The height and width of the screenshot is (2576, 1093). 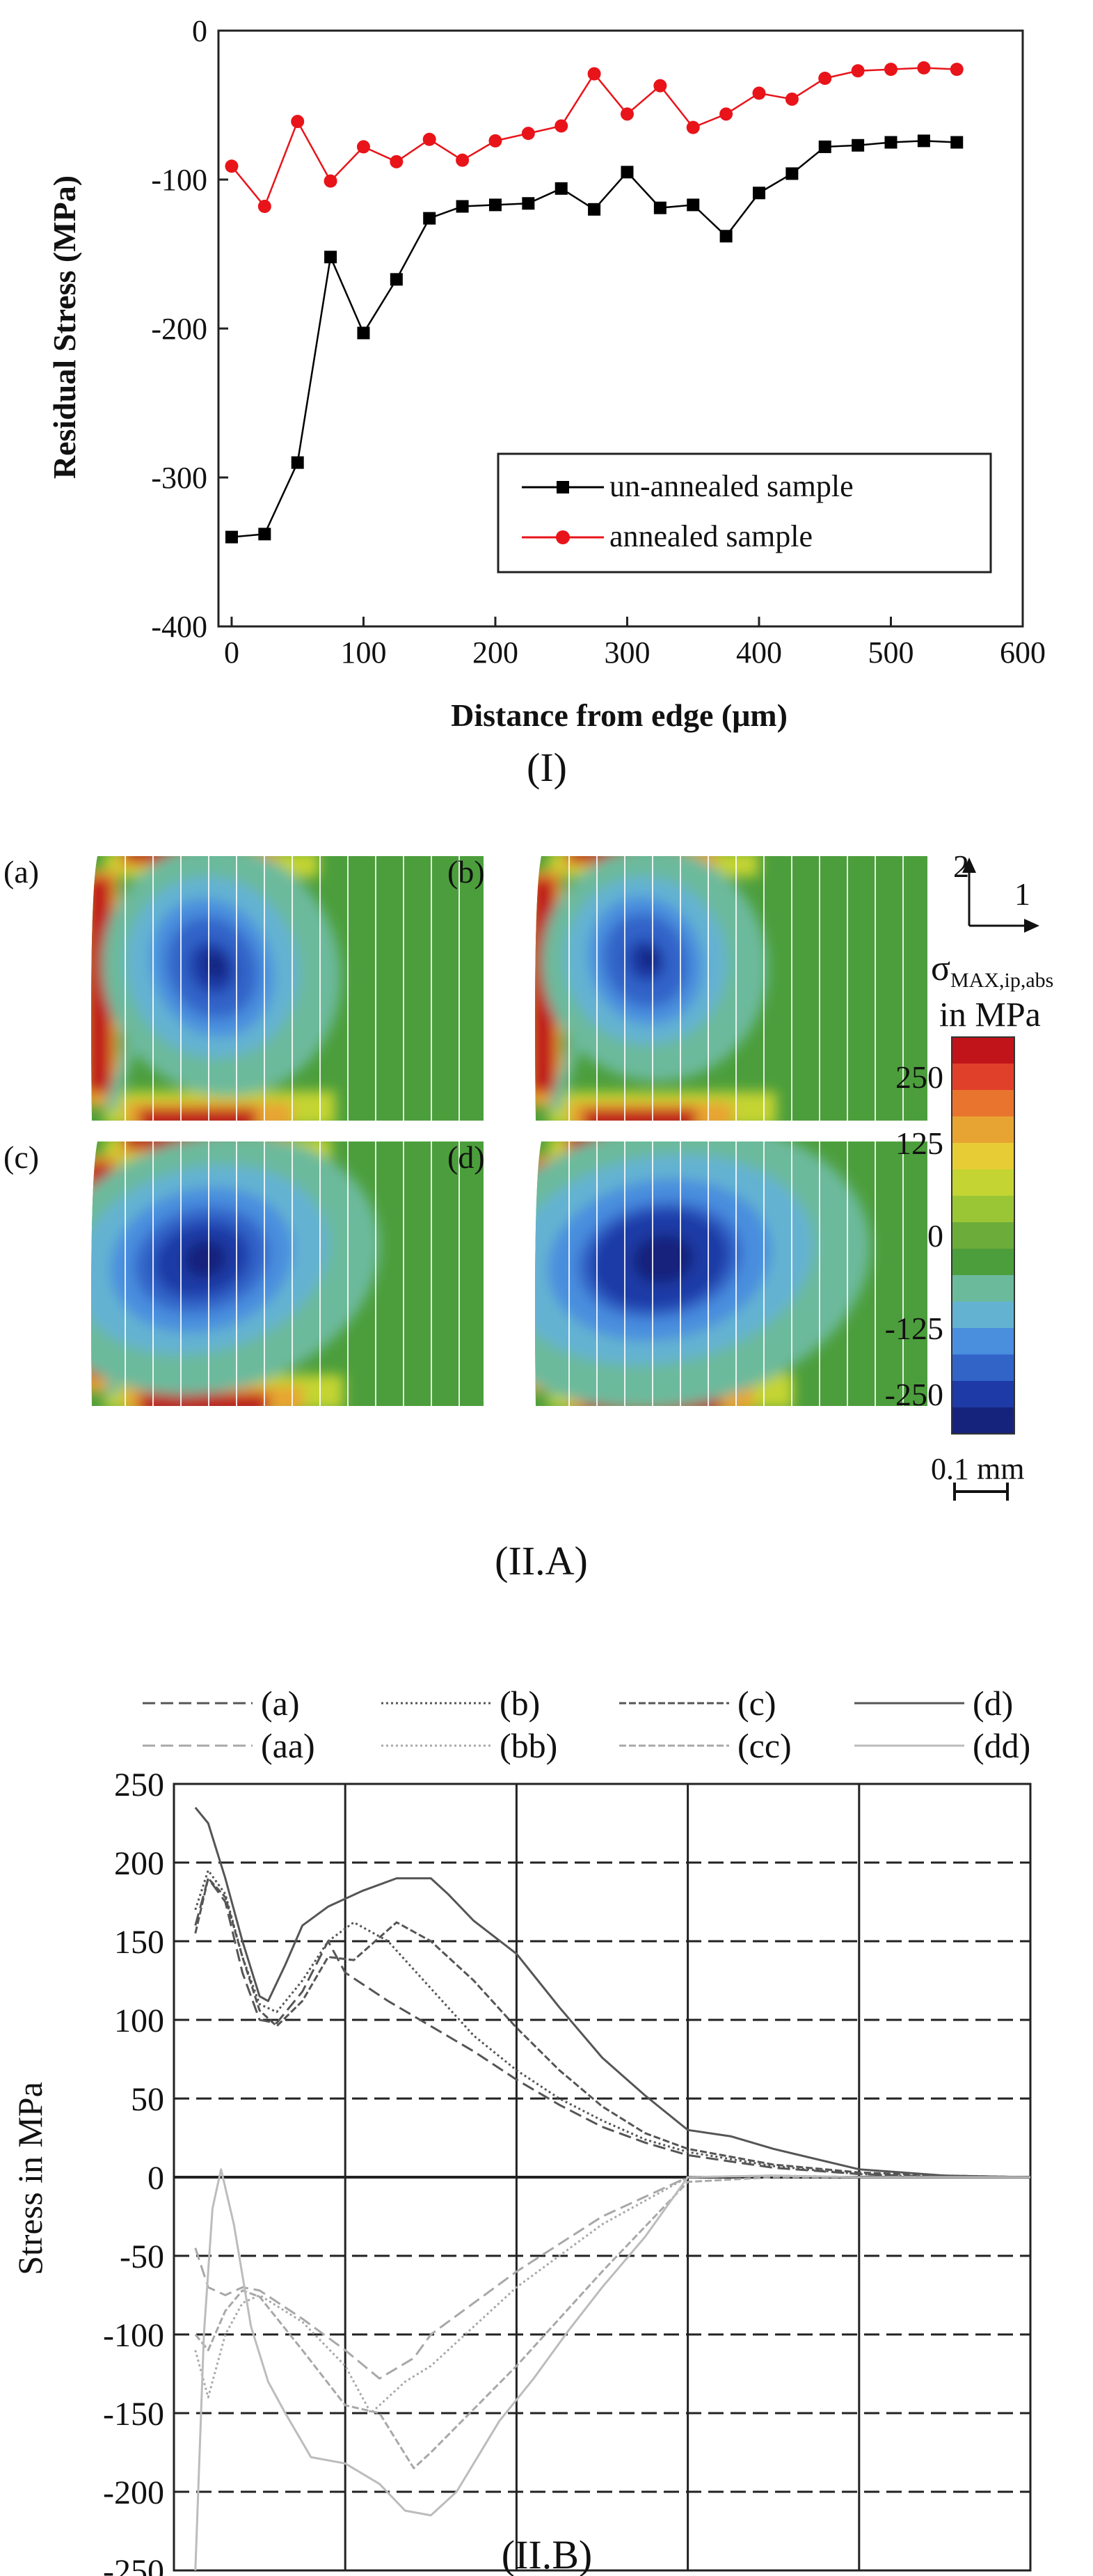 I want to click on contour-panel-a, so click(x=287, y=988).